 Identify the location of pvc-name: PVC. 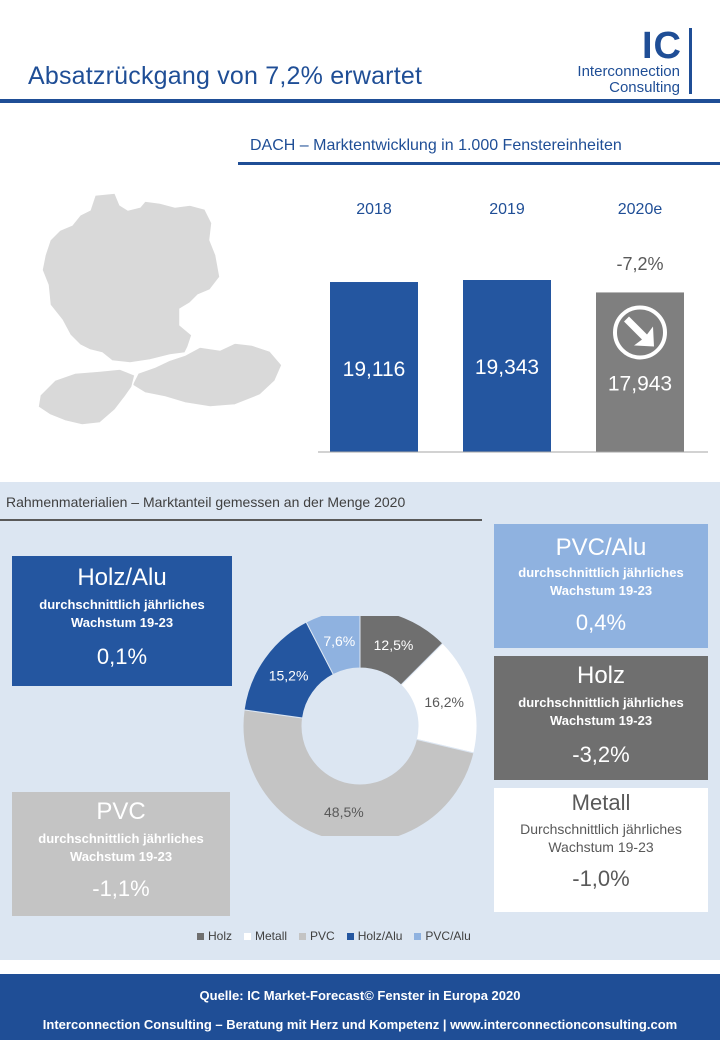
(121, 811).